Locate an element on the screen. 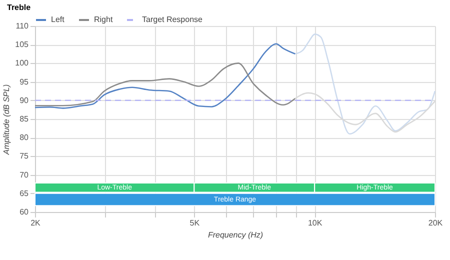 The width and height of the screenshot is (450, 260). y-tick-label: 100 is located at coordinates (22, 63).